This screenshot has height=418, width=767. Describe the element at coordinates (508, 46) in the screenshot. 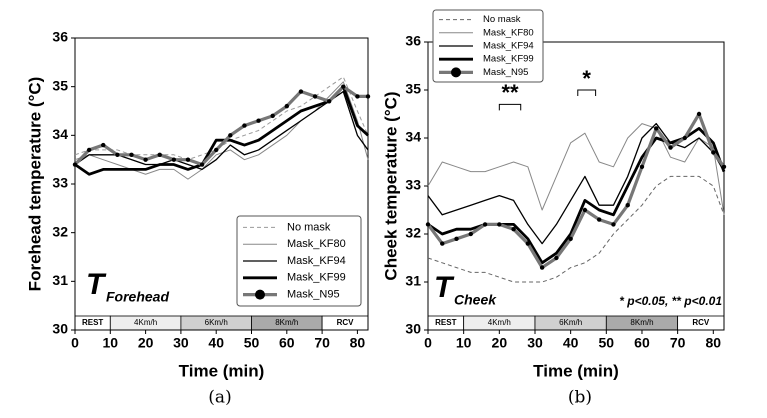

I see `legend-label: Mask_KF94` at that location.